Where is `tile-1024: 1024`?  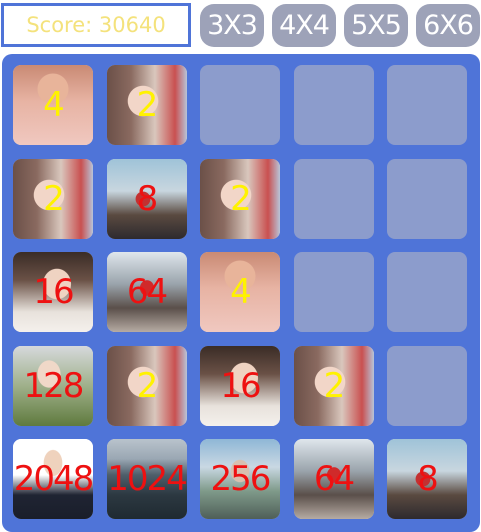
tile-1024: 1024 is located at coordinates (146, 479).